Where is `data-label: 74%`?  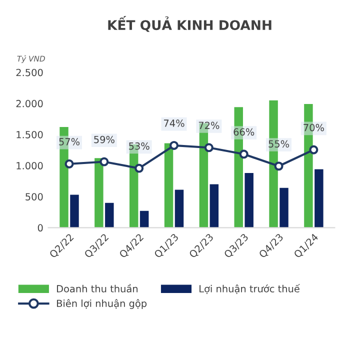
data-label: 74% is located at coordinates (174, 123).